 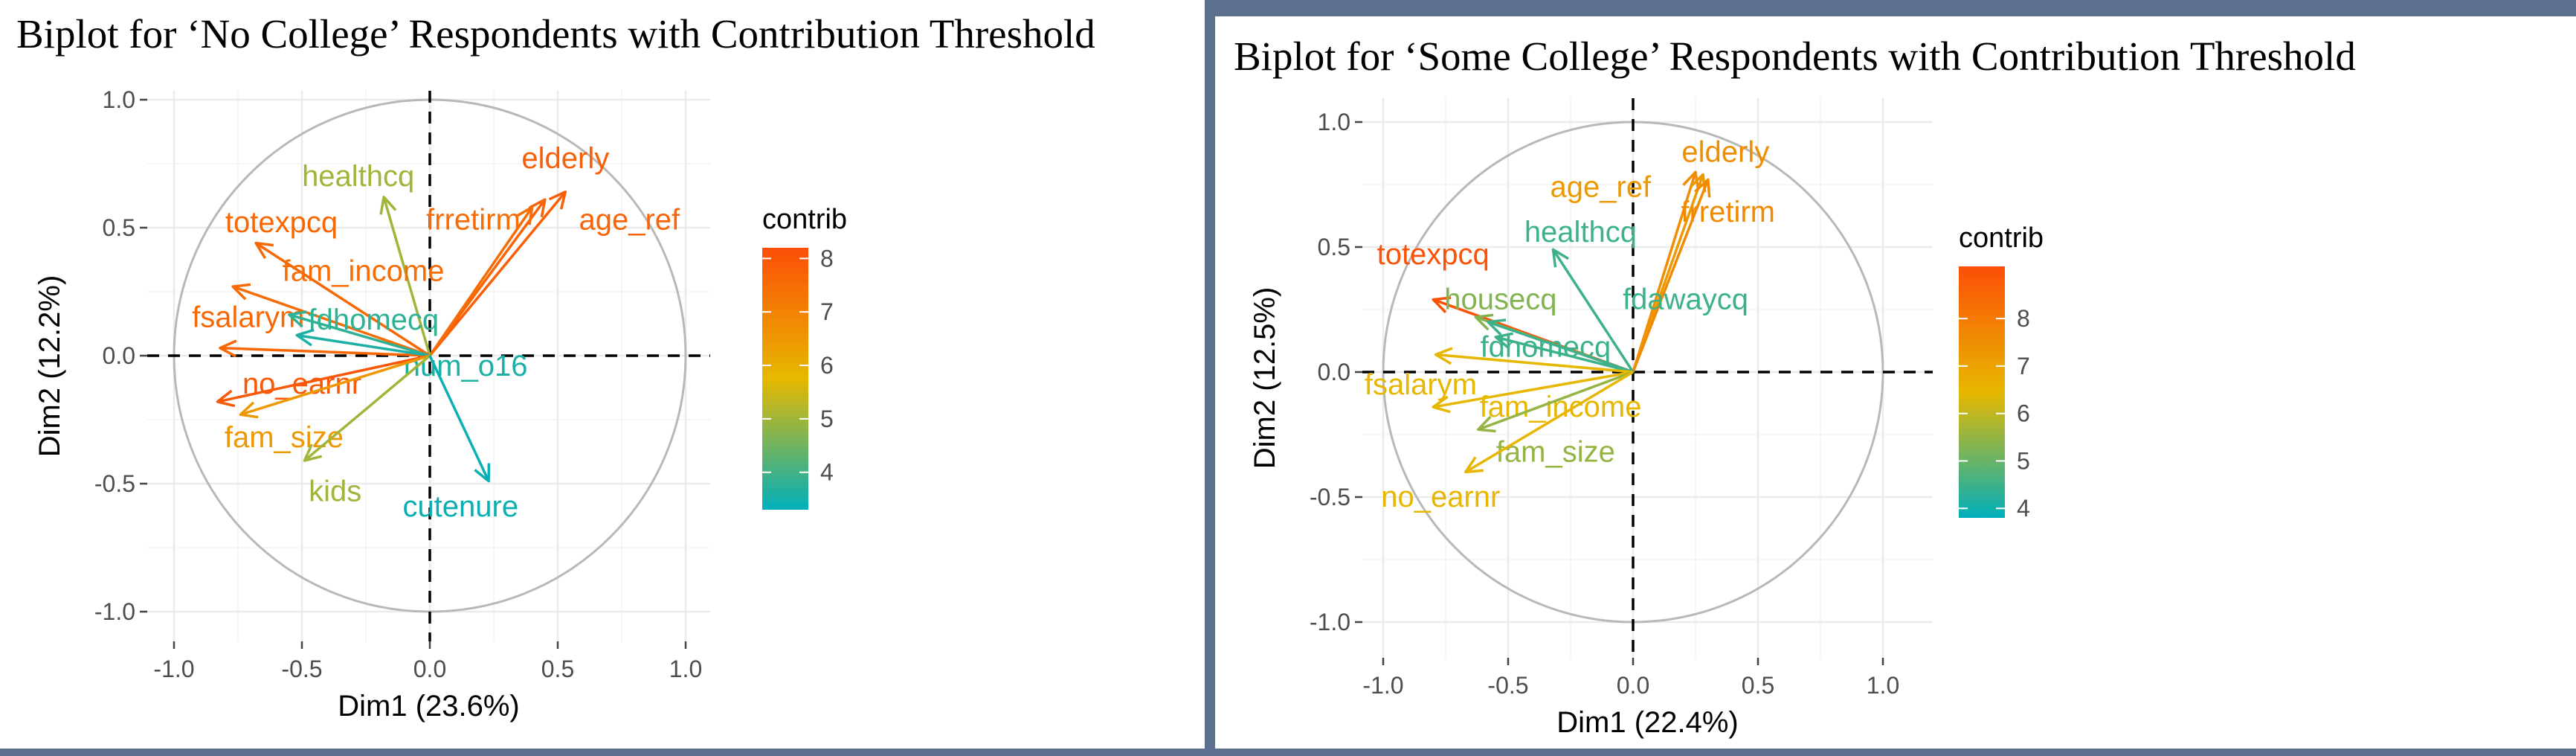 I want to click on y-axis-label: Dim2 (12.5%), so click(x=1265, y=378).